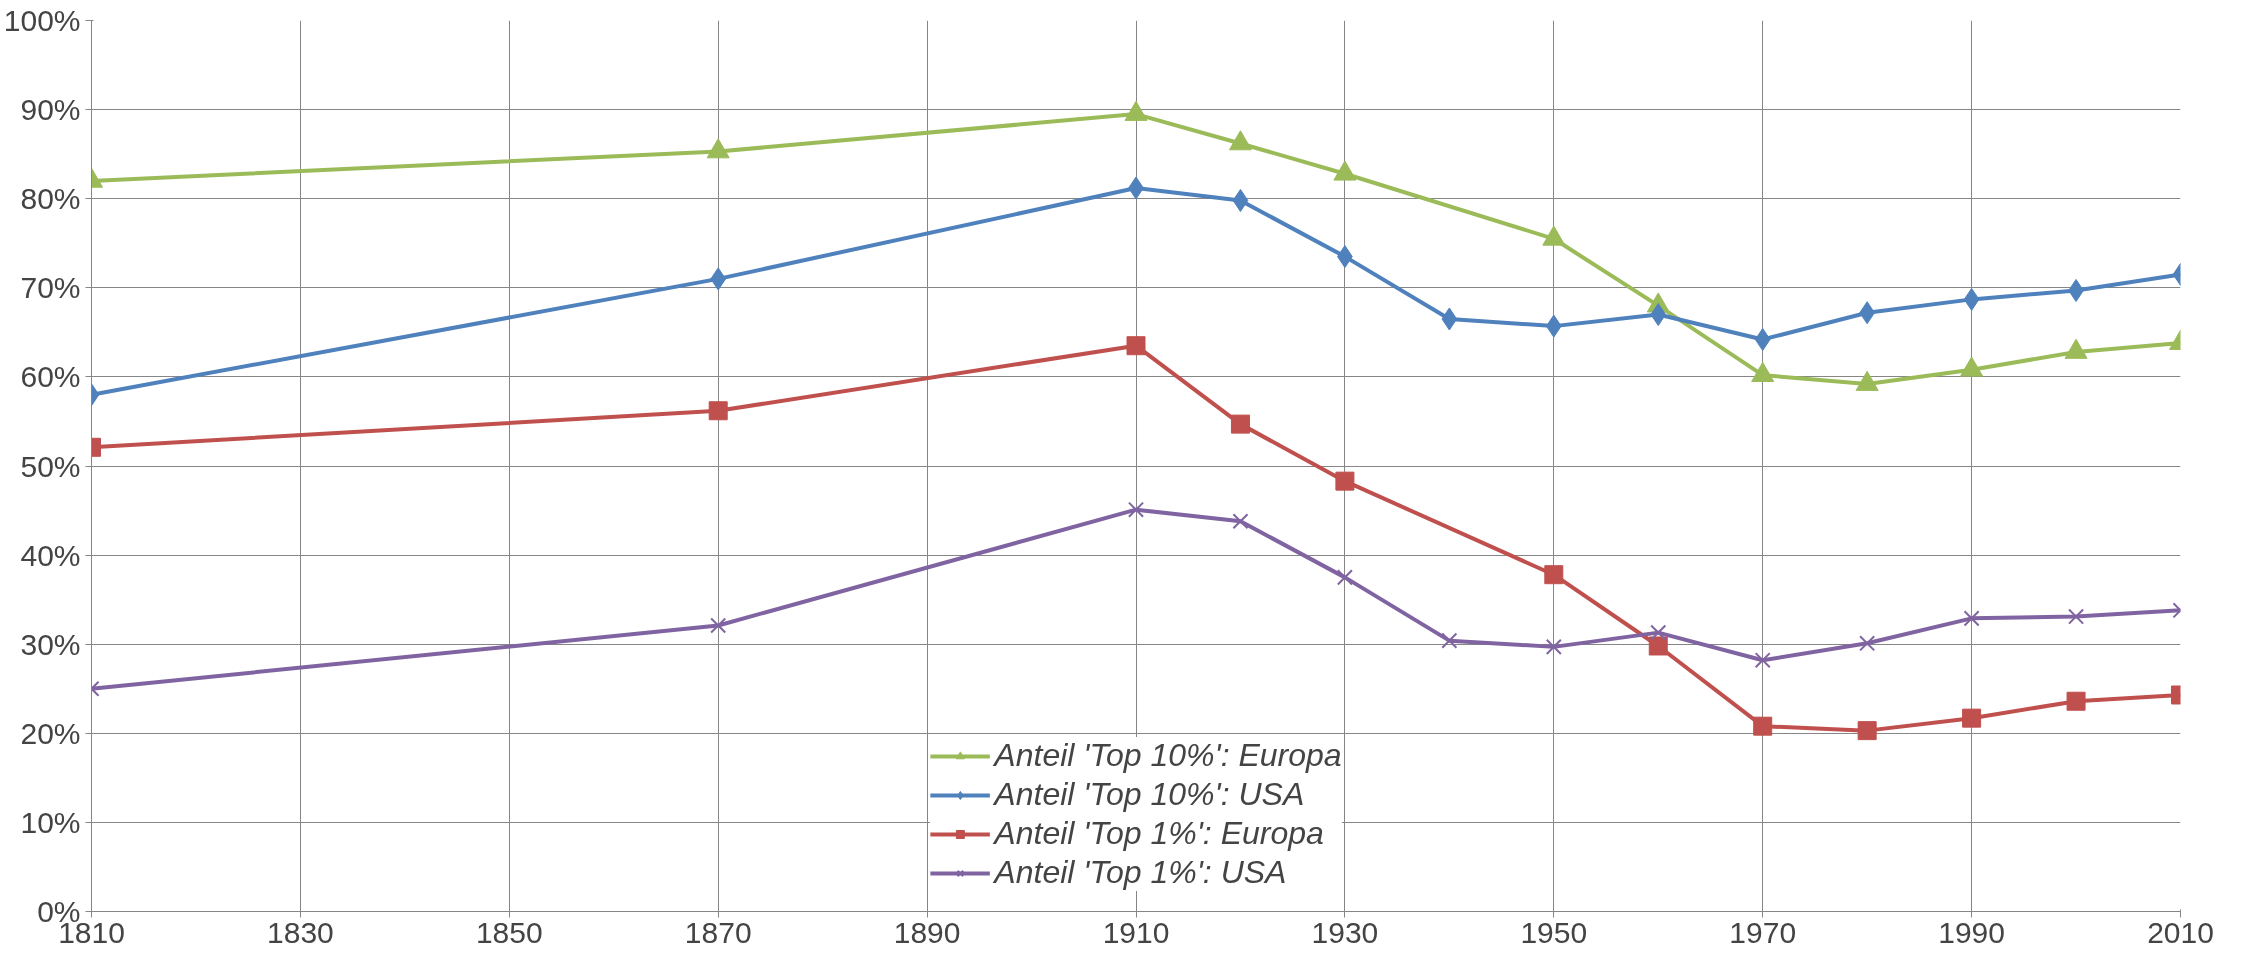 Image resolution: width=2265 pixels, height=967 pixels. Describe the element at coordinates (1149, 794) in the screenshot. I see `legend-label: Anteil 'Top 10%': USA` at that location.